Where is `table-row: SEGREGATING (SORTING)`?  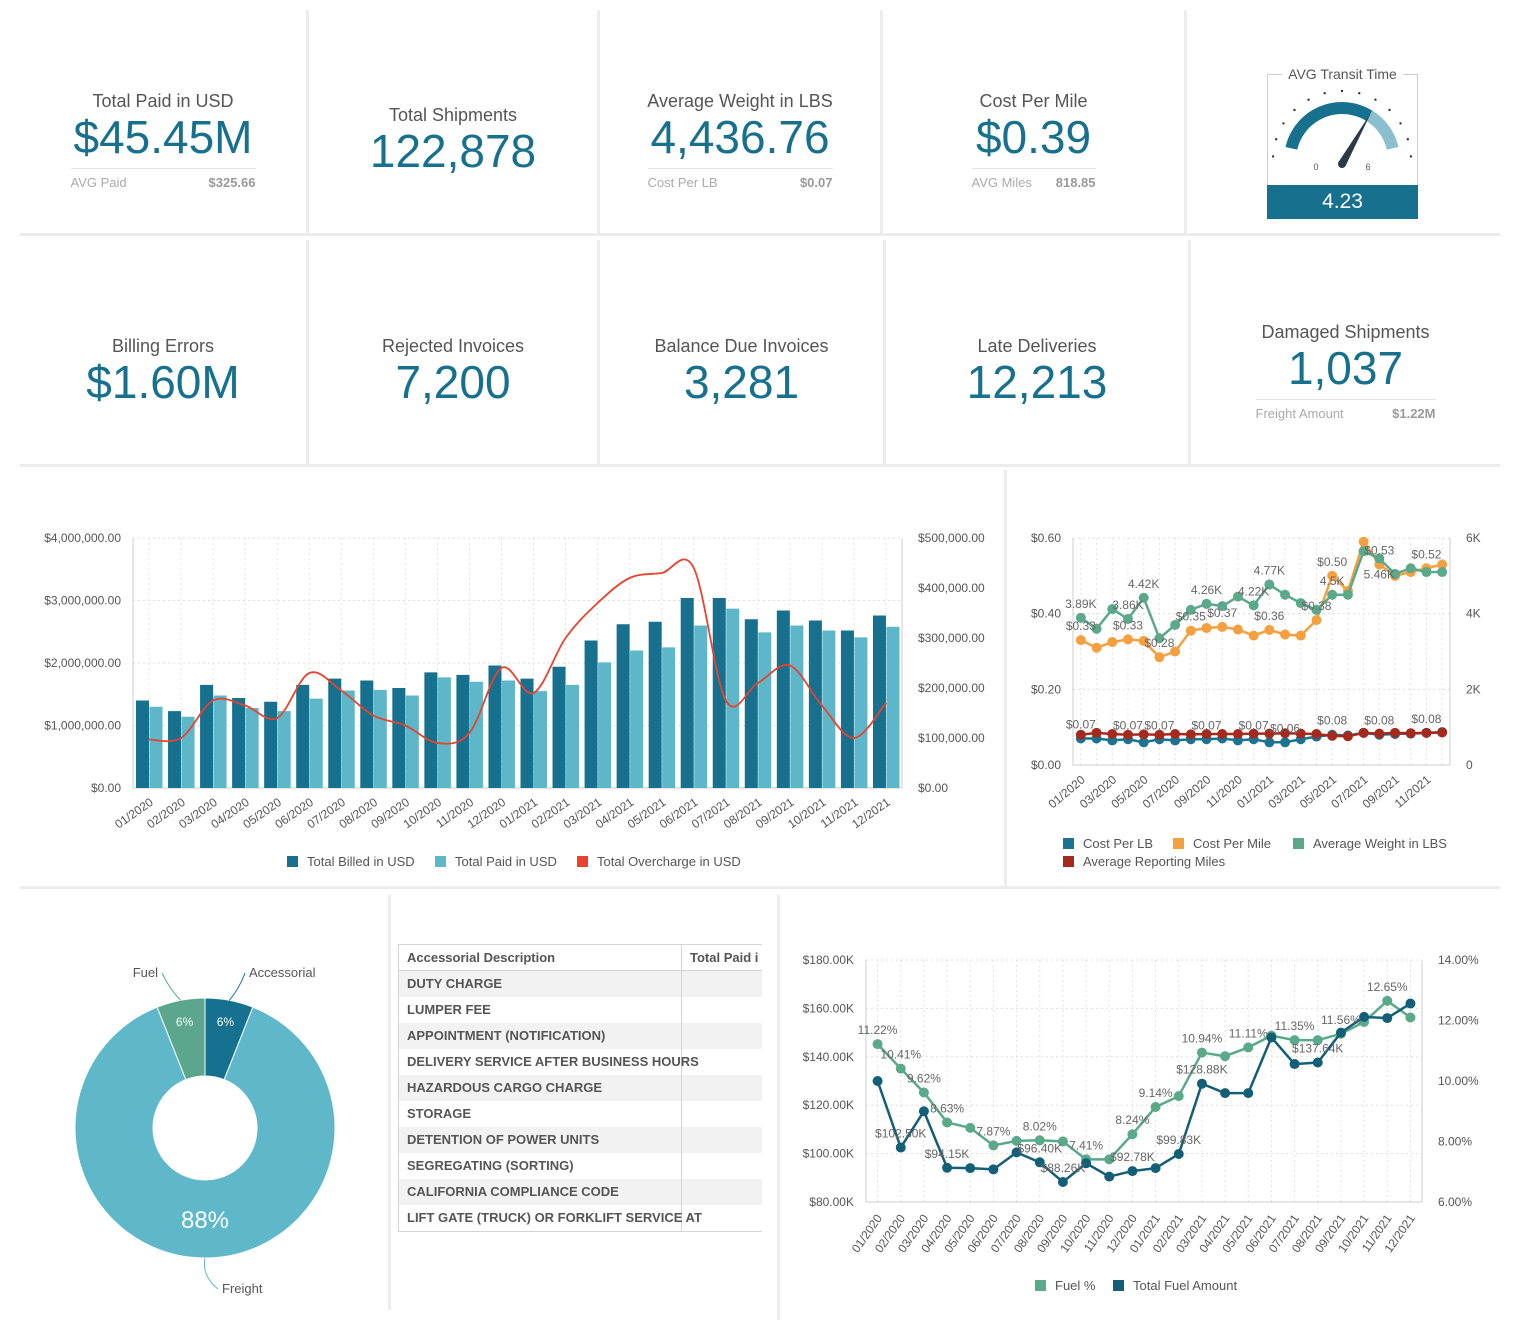 table-row: SEGREGATING (SORTING) is located at coordinates (580, 1166).